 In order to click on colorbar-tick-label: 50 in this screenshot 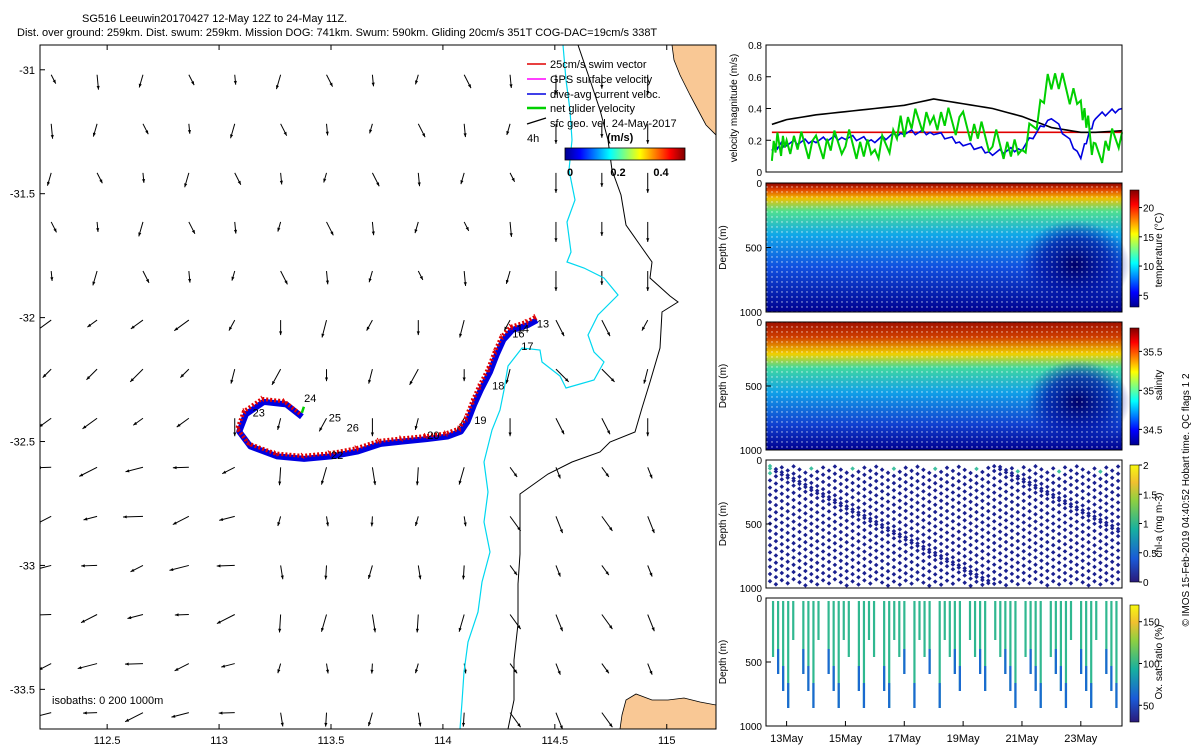, I will do `click(1149, 706)`.